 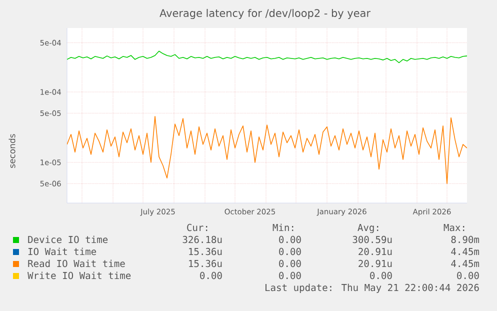 I want to click on y-axis-title: seconds, so click(x=12, y=151).